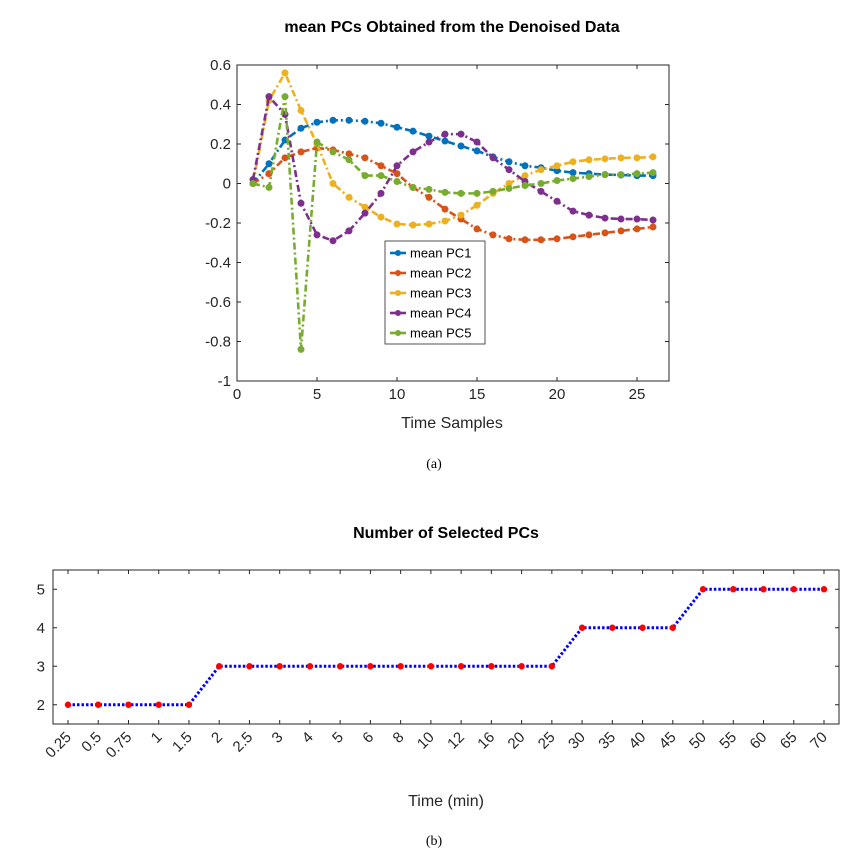 Image resolution: width=863 pixels, height=858 pixels. Describe the element at coordinates (278, 738) in the screenshot. I see `x-tick-label: 3` at that location.